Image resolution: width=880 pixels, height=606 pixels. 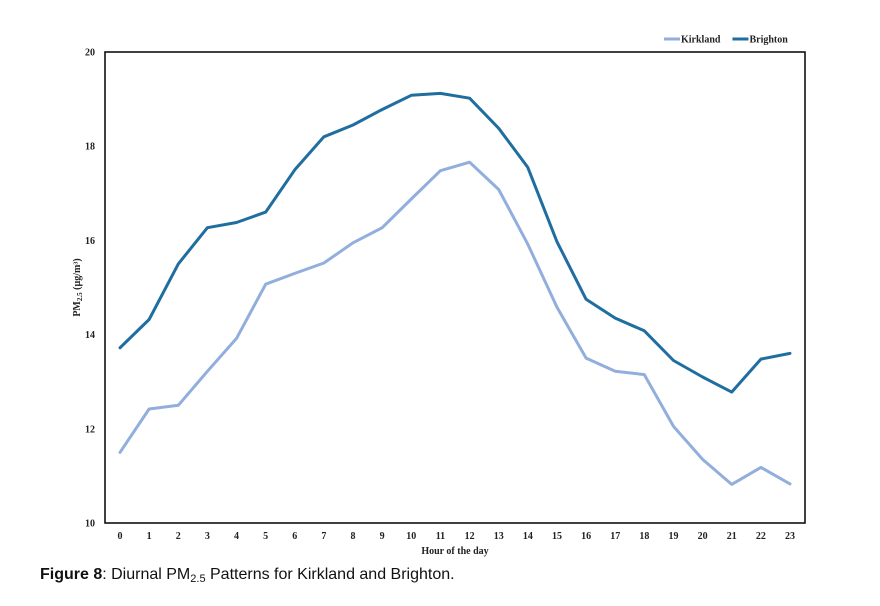 What do you see at coordinates (701, 40) in the screenshot?
I see `legend-label-kirkland: Kirkland` at bounding box center [701, 40].